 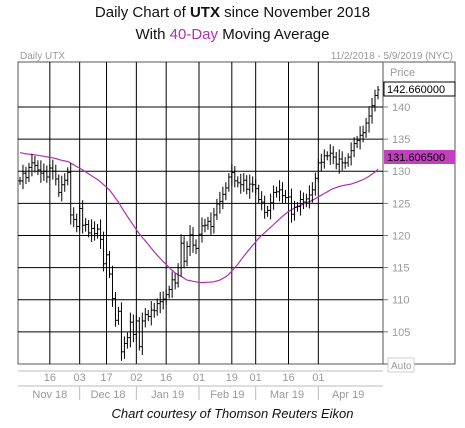 What do you see at coordinates (416, 90) in the screenshot?
I see `last-price-flag-label: 142.660000` at bounding box center [416, 90].